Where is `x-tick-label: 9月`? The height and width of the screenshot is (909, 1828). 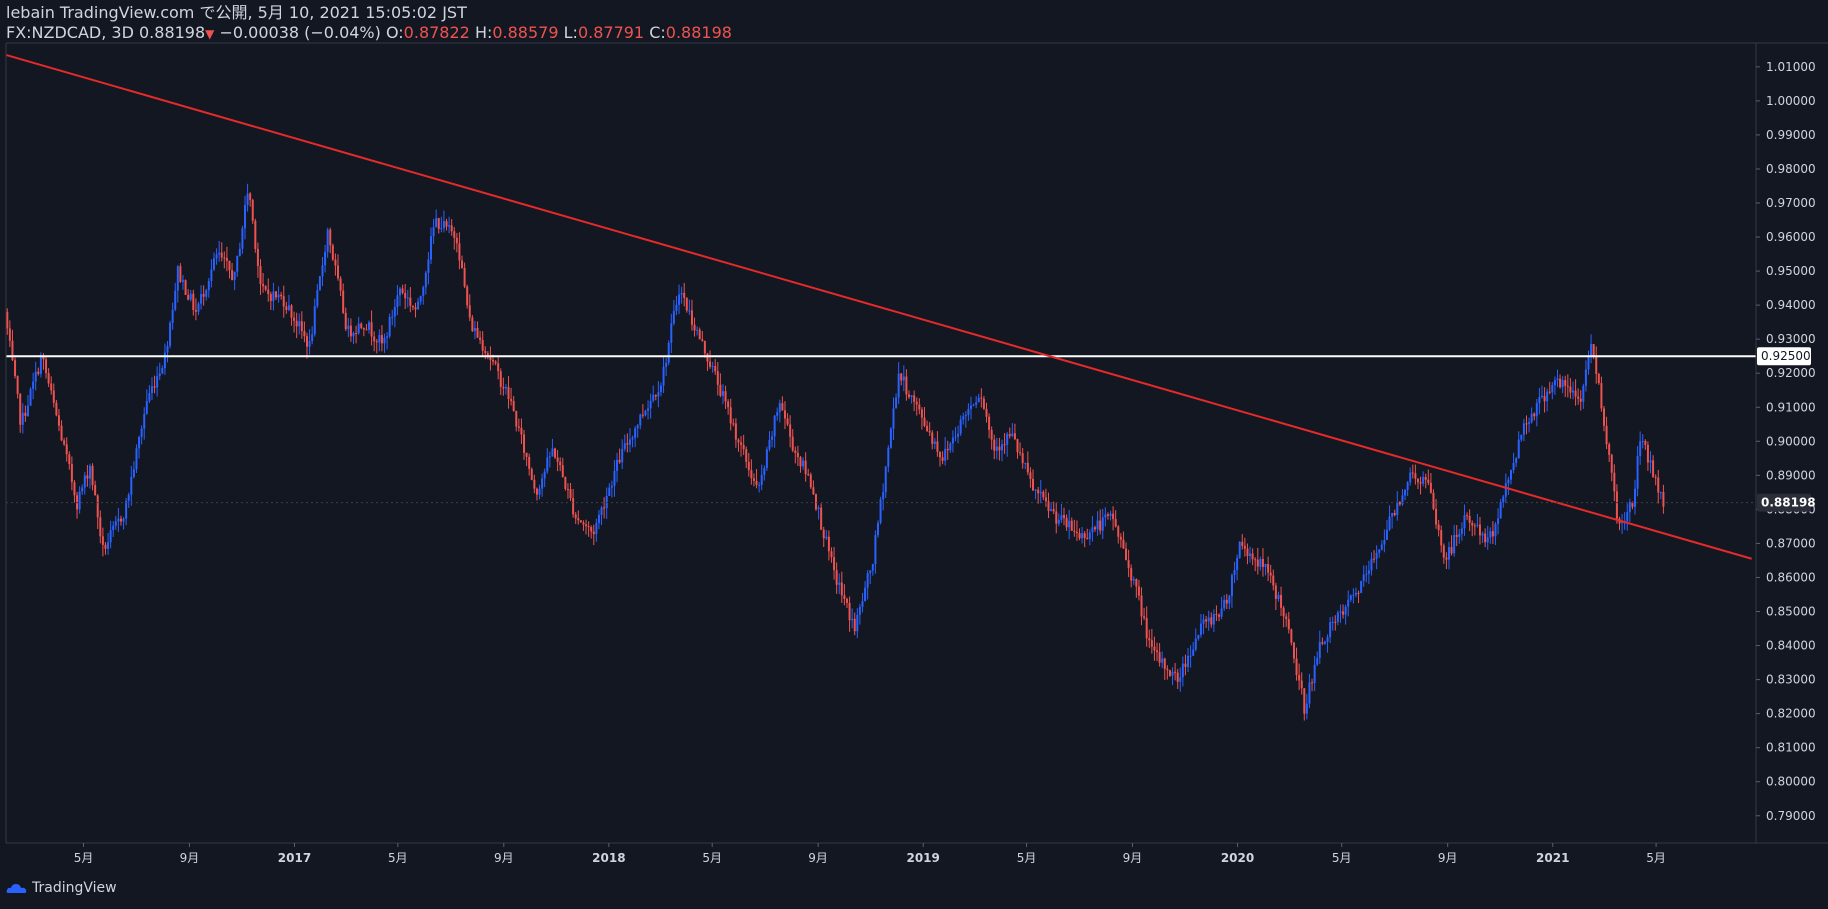 x-tick-label: 9月 is located at coordinates (190, 858).